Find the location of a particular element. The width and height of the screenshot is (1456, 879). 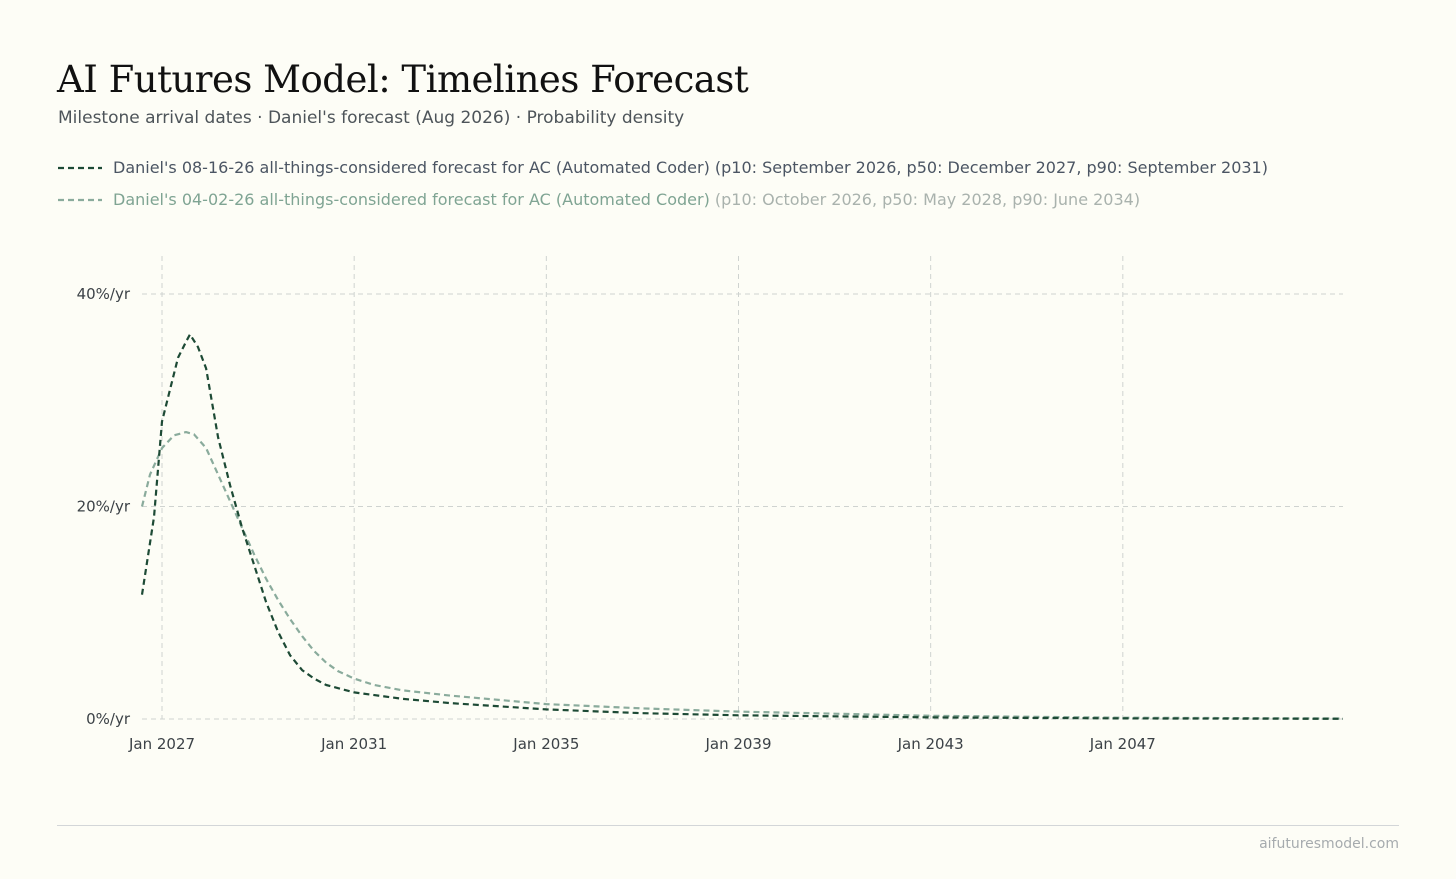

x-tick-label: Jan 2047 is located at coordinates (1122, 744).